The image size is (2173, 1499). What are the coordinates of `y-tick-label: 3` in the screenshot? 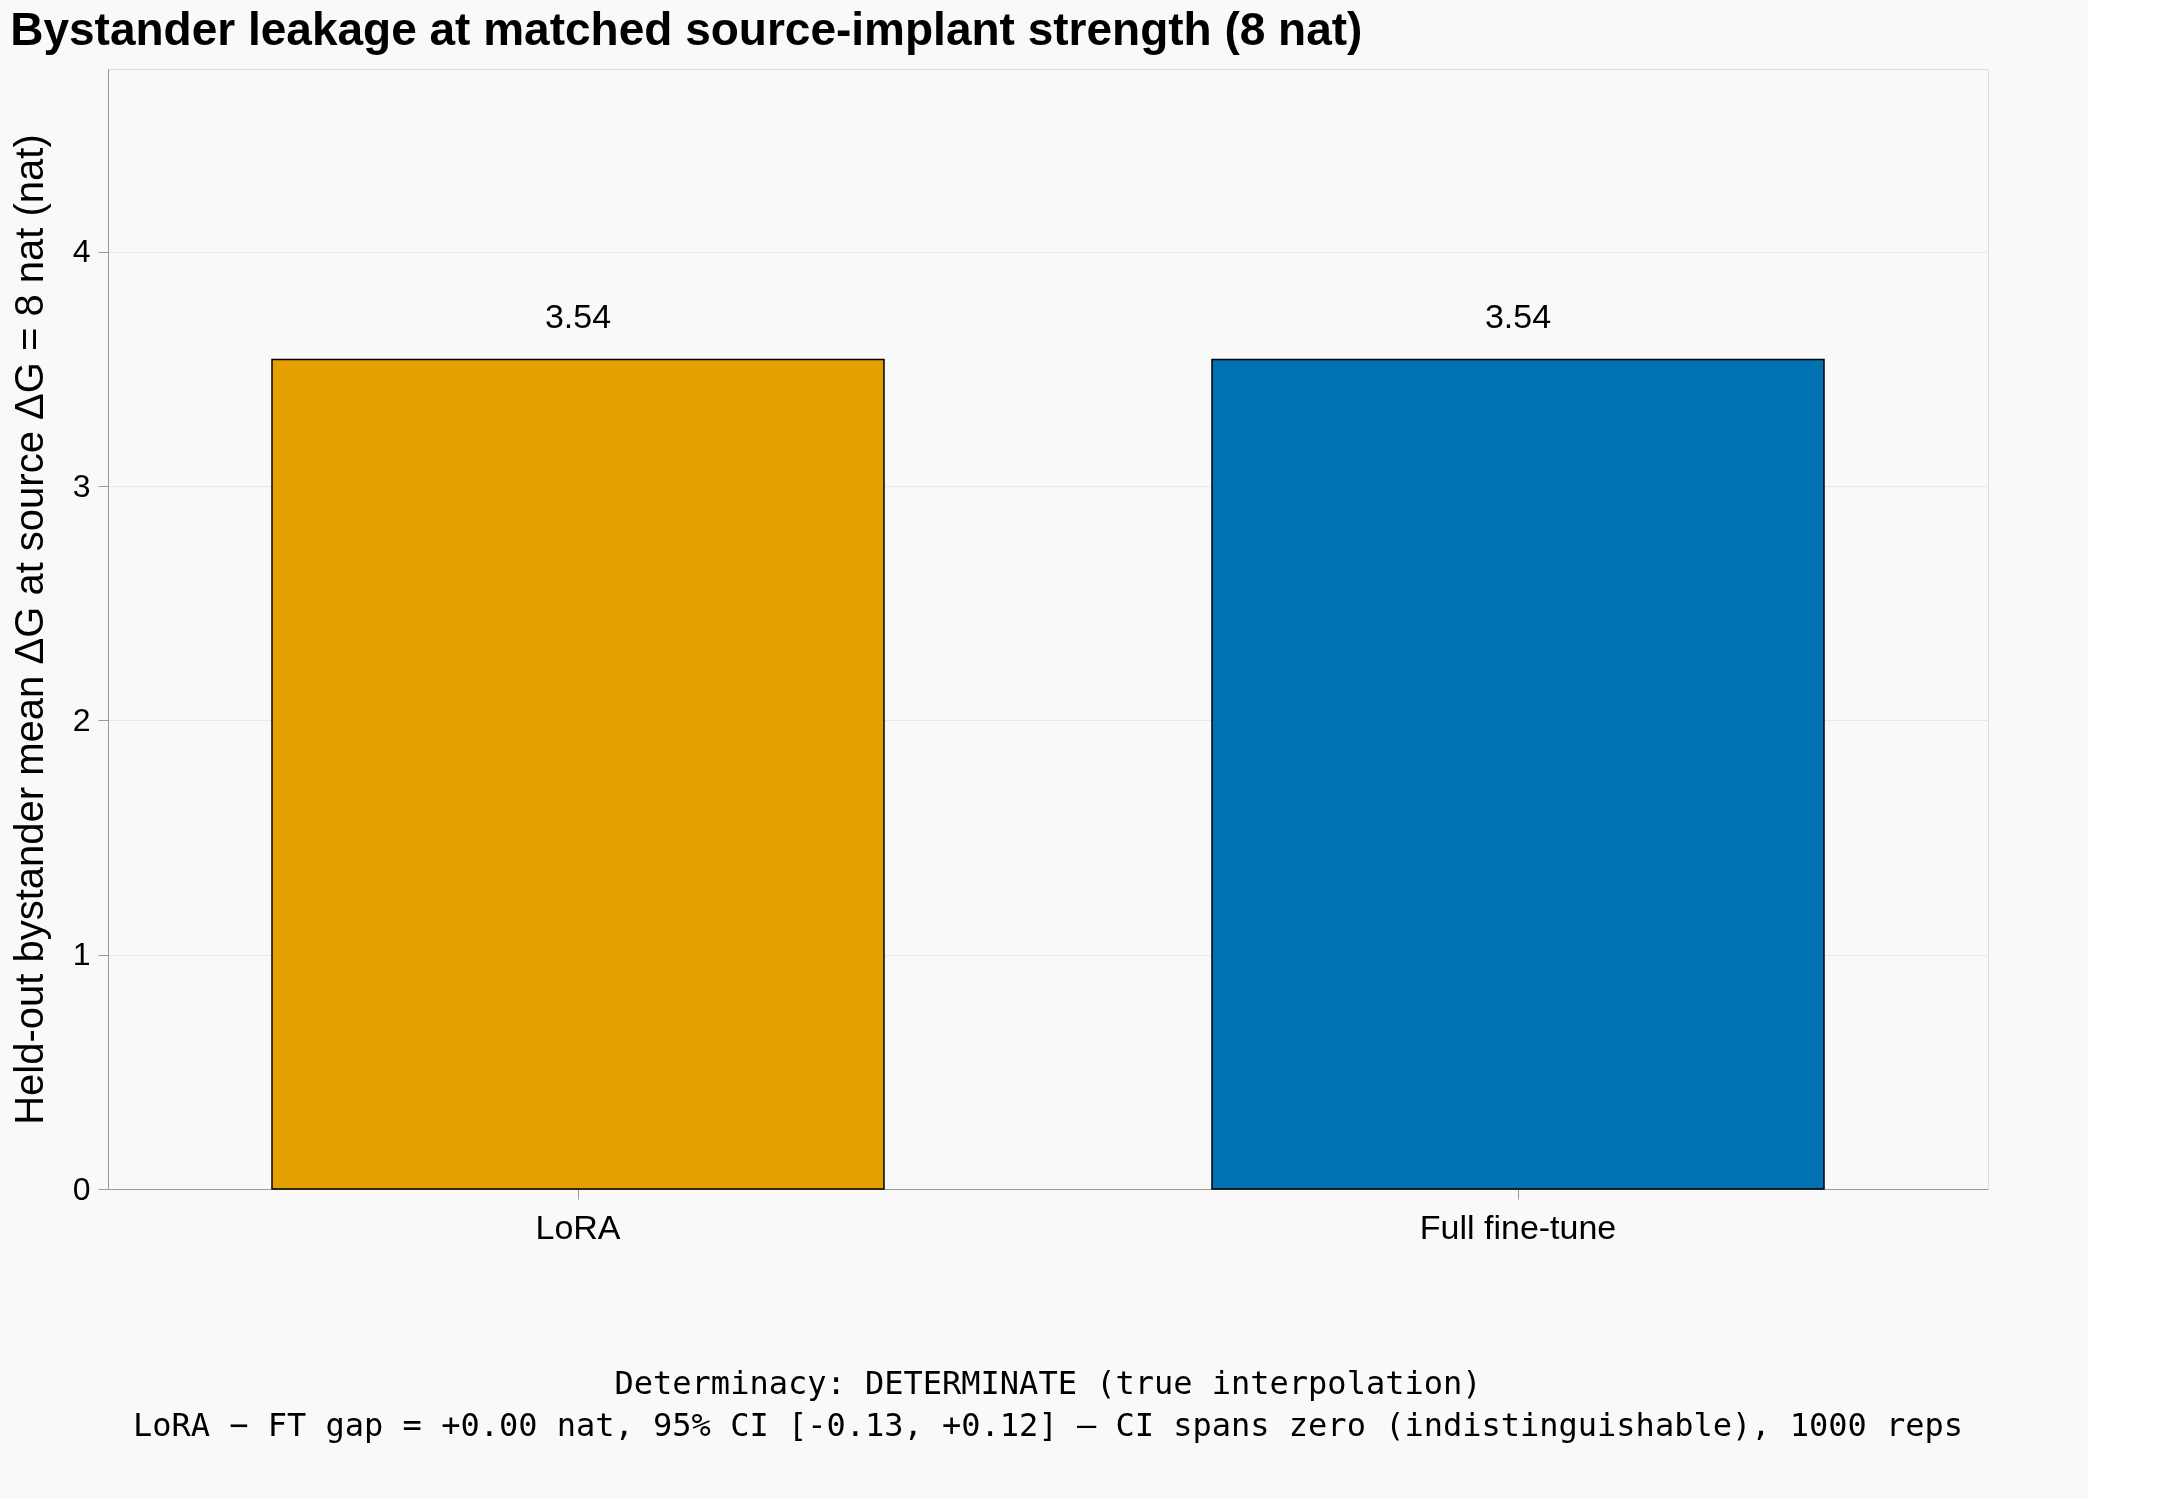 It's located at (81, 485).